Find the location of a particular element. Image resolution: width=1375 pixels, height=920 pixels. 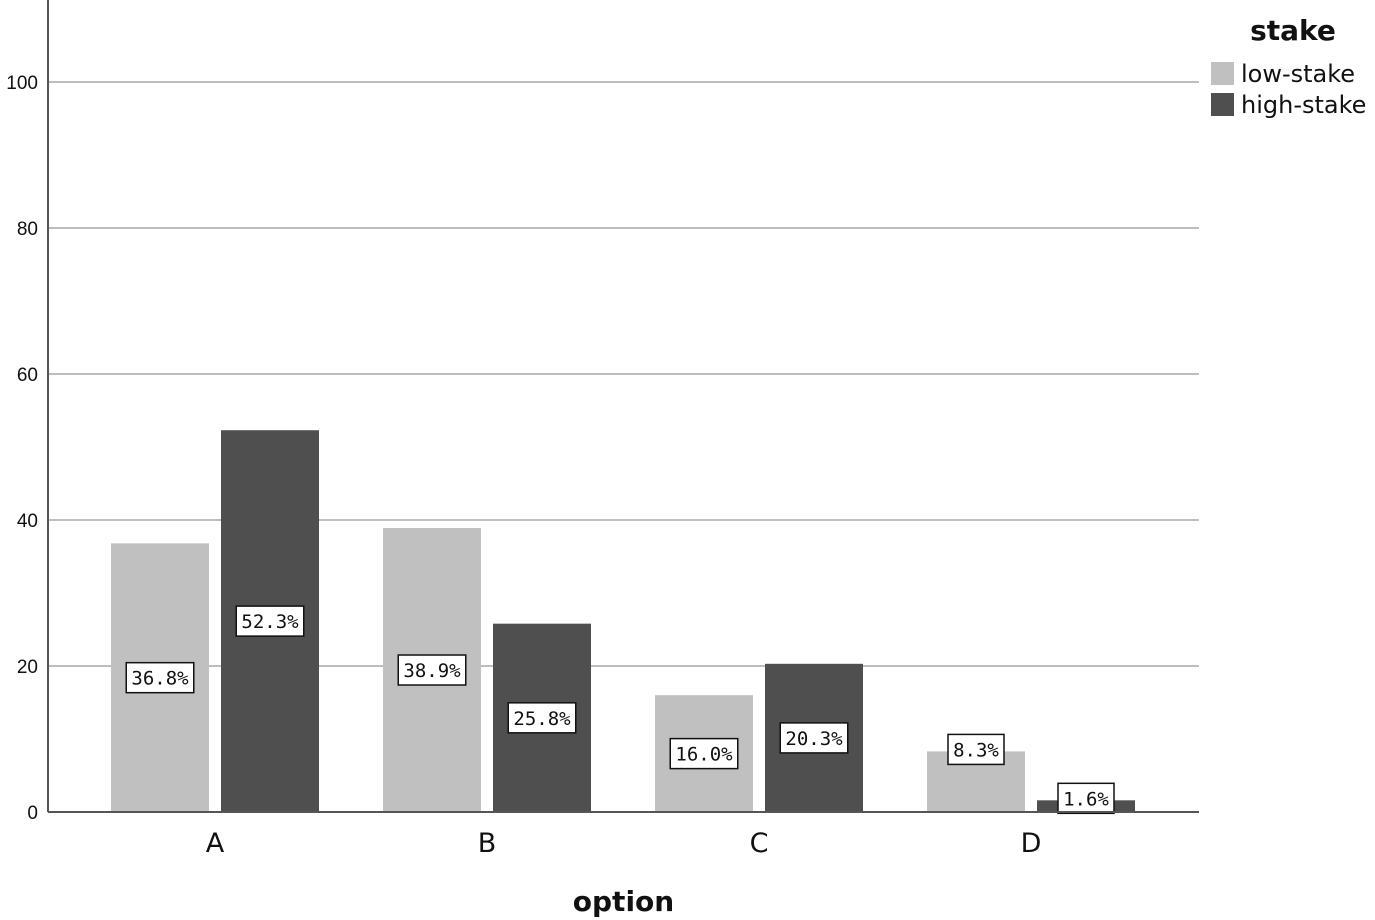

x-tick-label-D: D is located at coordinates (1031, 843).